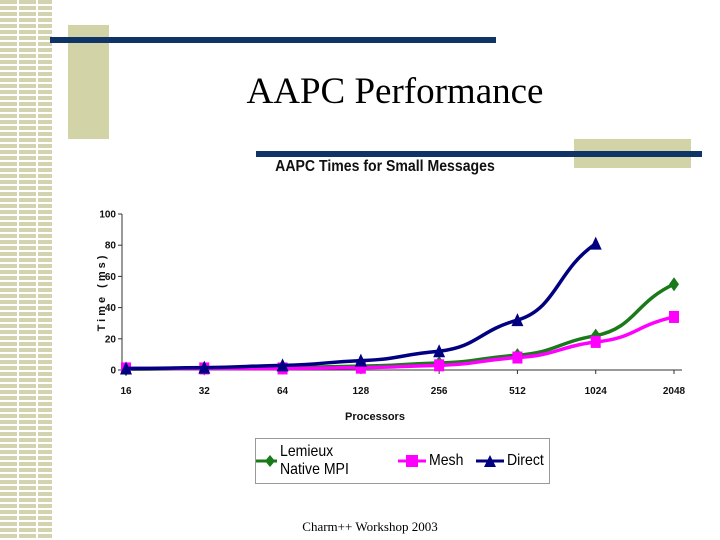 The height and width of the screenshot is (540, 720). I want to click on x-tick-label: 64, so click(283, 391).